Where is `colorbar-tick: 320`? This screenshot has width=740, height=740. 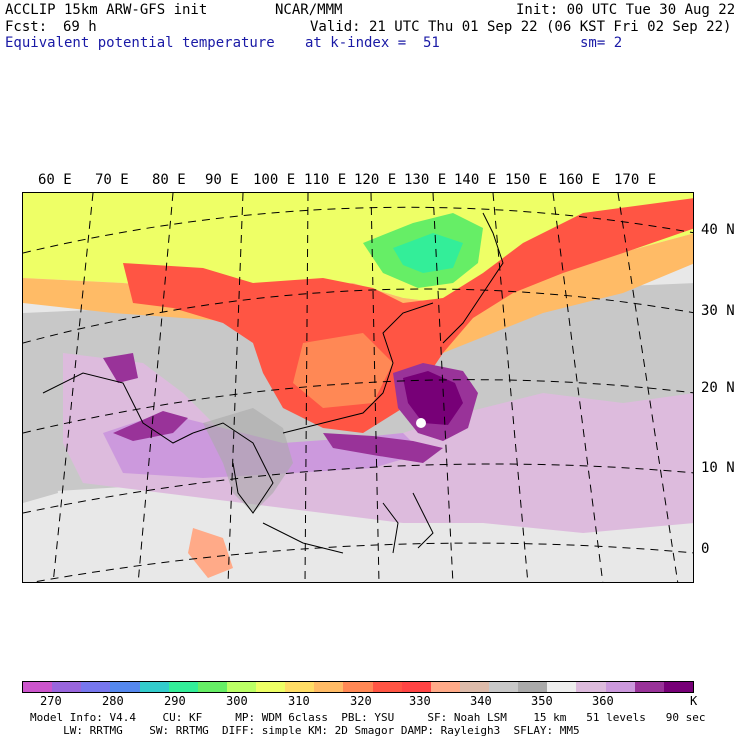
colorbar-tick: 320 is located at coordinates (361, 701).